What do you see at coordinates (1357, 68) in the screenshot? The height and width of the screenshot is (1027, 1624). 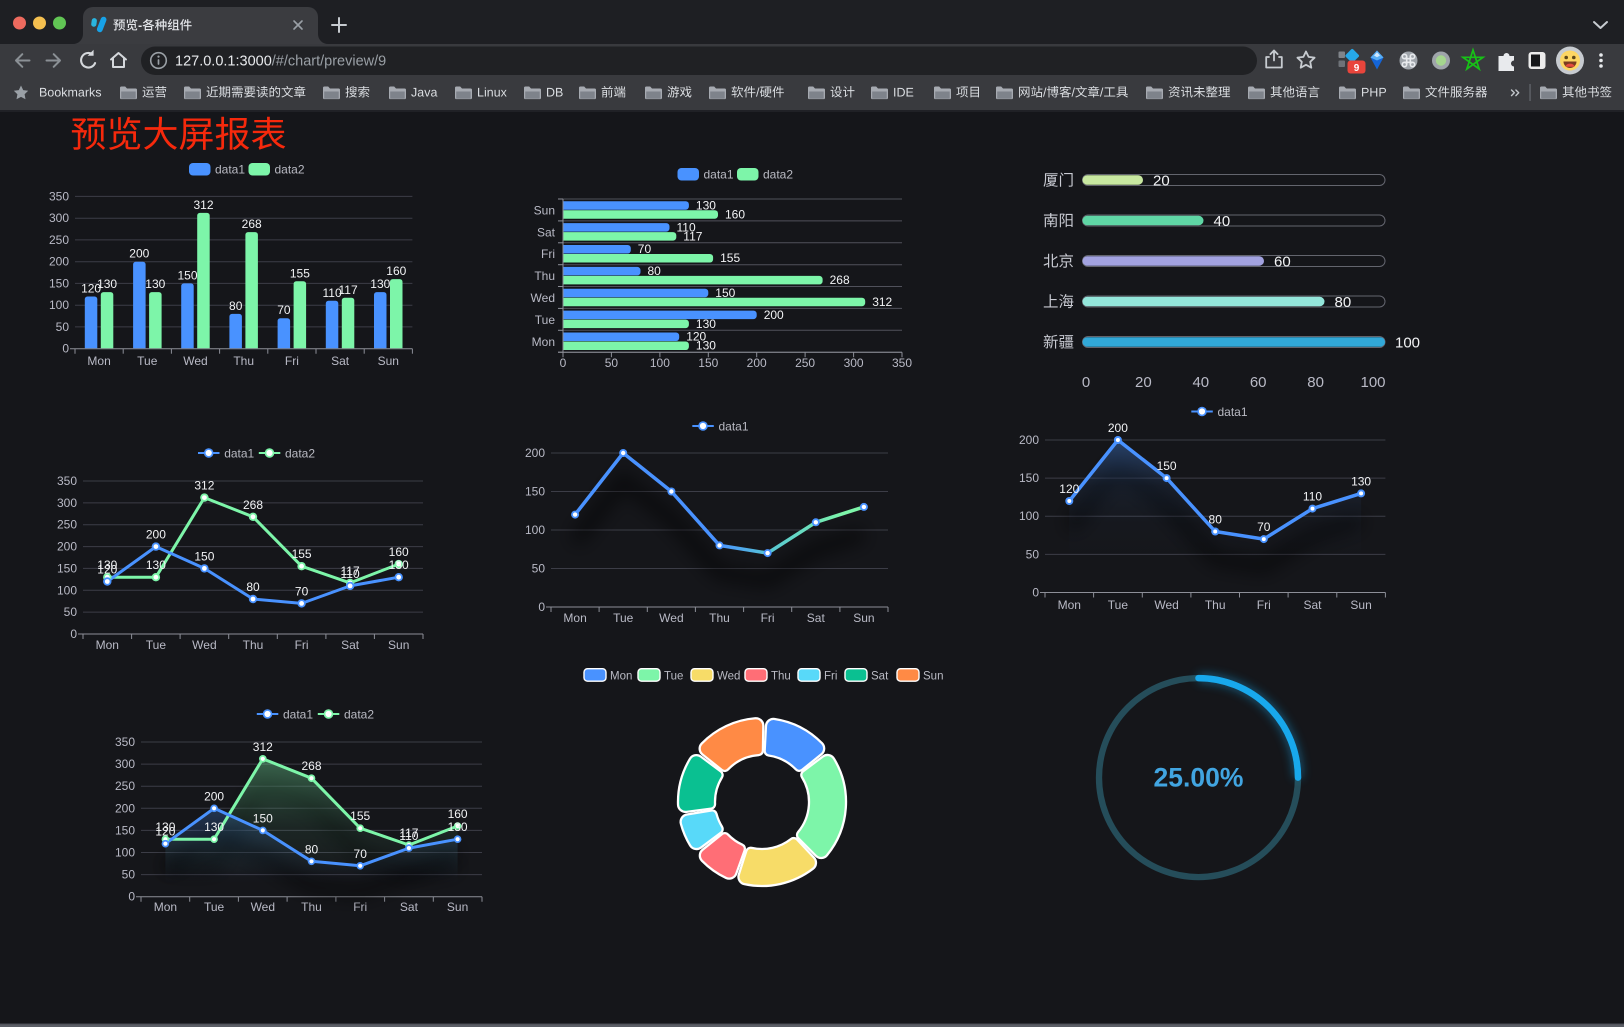 I see `svg-text: 9` at bounding box center [1357, 68].